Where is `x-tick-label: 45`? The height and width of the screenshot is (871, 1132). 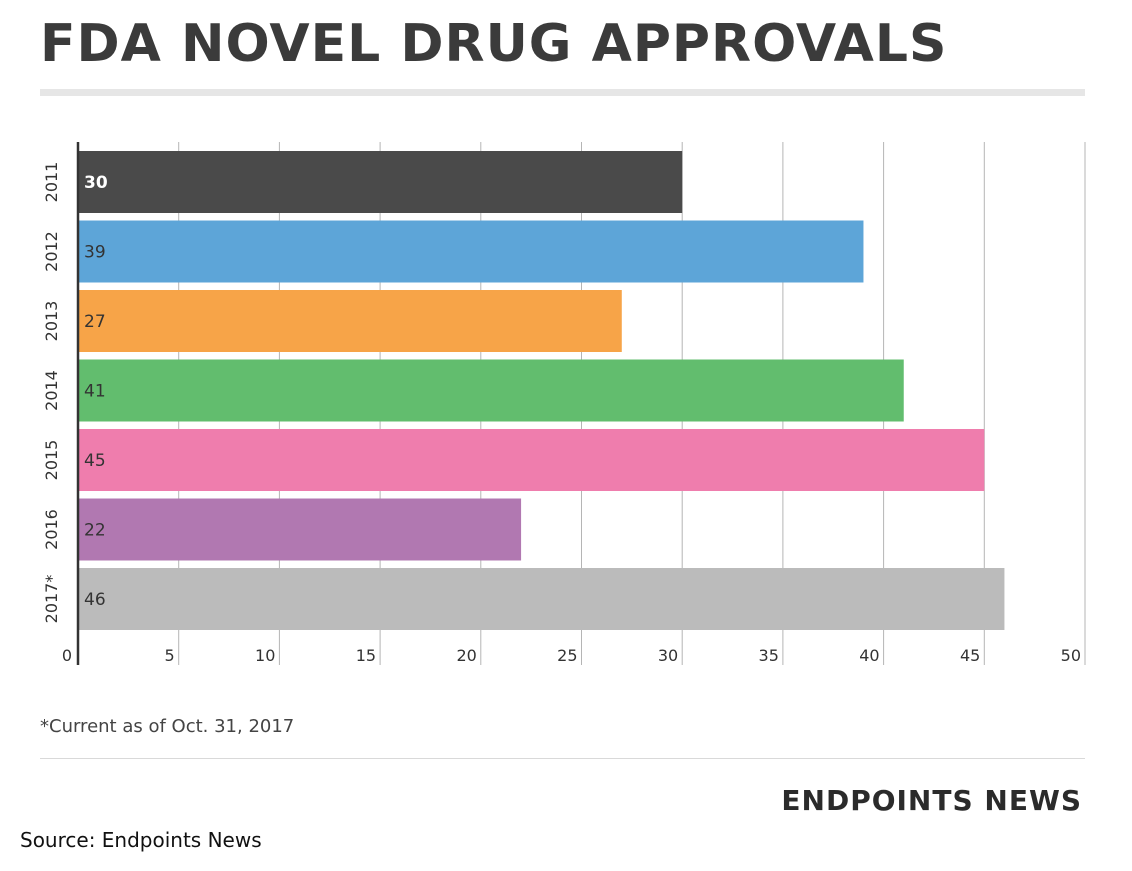 x-tick-label: 45 is located at coordinates (970, 655).